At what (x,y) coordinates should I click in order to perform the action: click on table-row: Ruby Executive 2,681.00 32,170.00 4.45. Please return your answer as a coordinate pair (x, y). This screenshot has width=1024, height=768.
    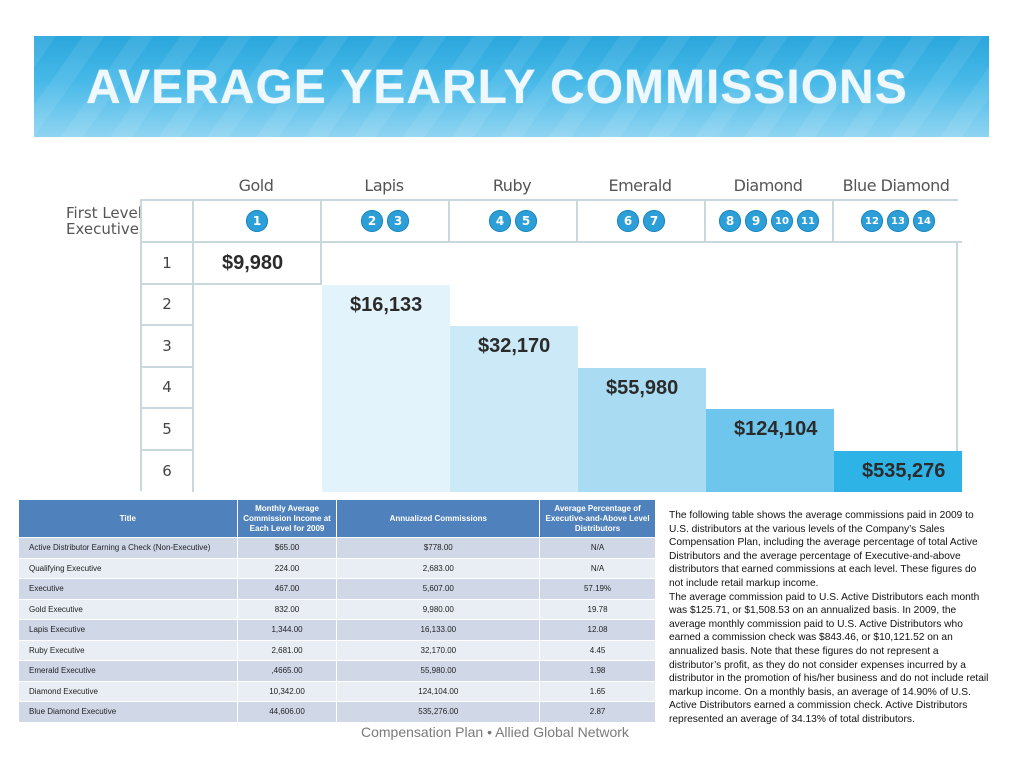
    Looking at the image, I should click on (337, 650).